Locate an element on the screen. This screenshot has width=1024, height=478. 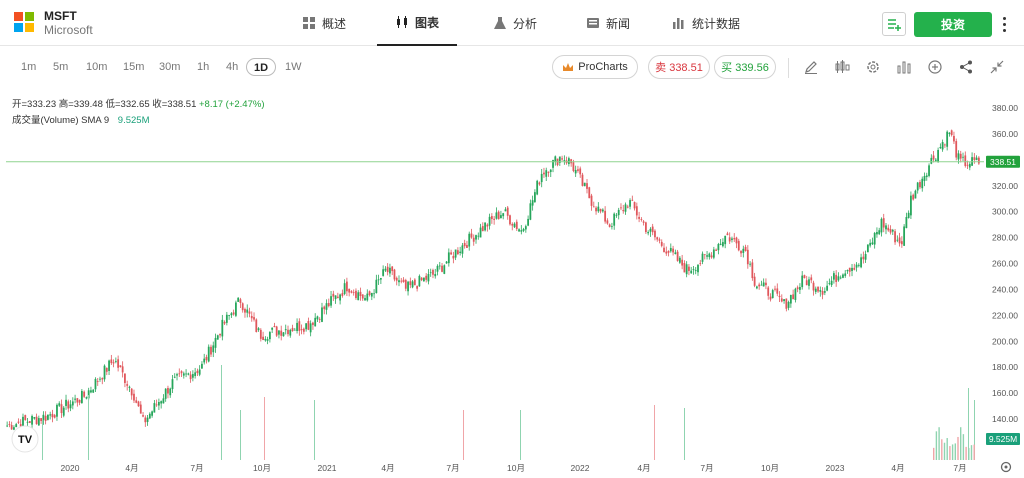
procharts-button: ProCharts is located at coordinates (595, 67).